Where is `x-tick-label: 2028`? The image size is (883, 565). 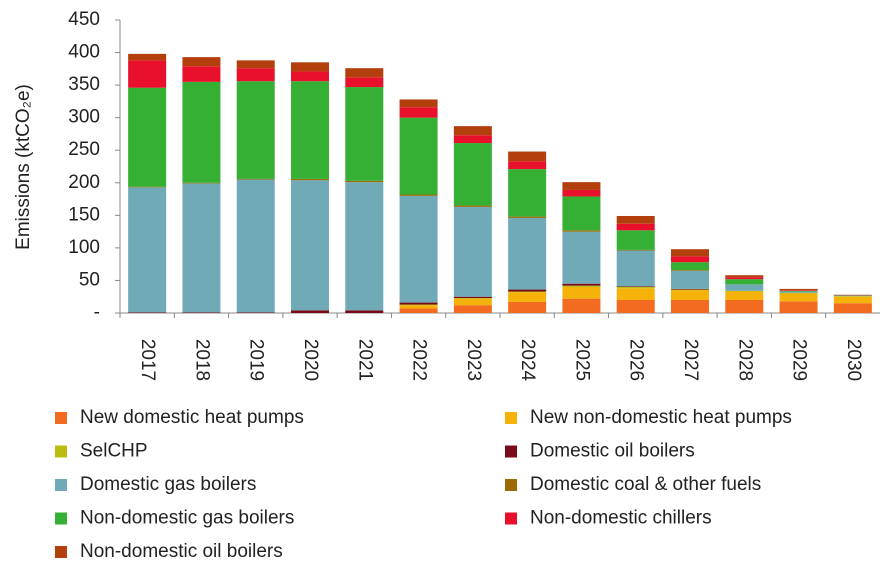 x-tick-label: 2028 is located at coordinates (744, 360).